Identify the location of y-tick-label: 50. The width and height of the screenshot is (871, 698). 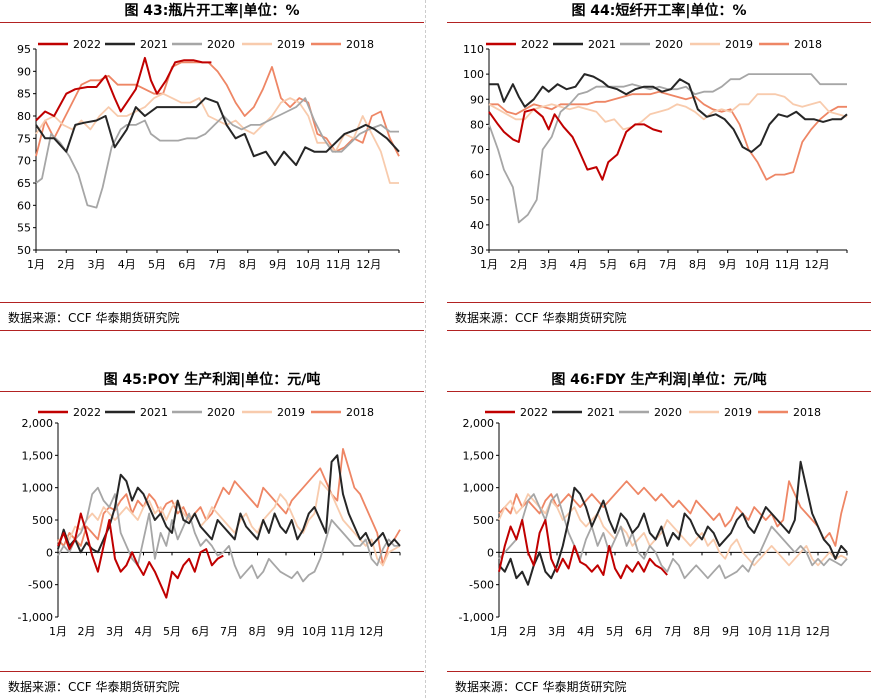
(477, 200).